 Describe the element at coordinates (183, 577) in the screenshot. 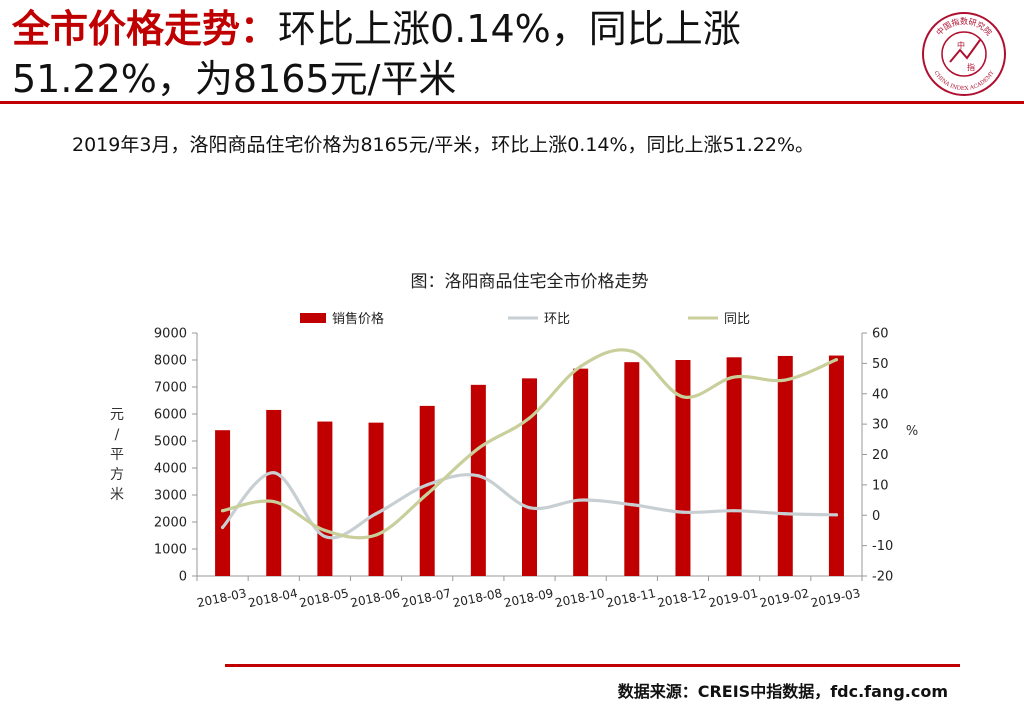

I see `y-tick-label-left: 0` at that location.